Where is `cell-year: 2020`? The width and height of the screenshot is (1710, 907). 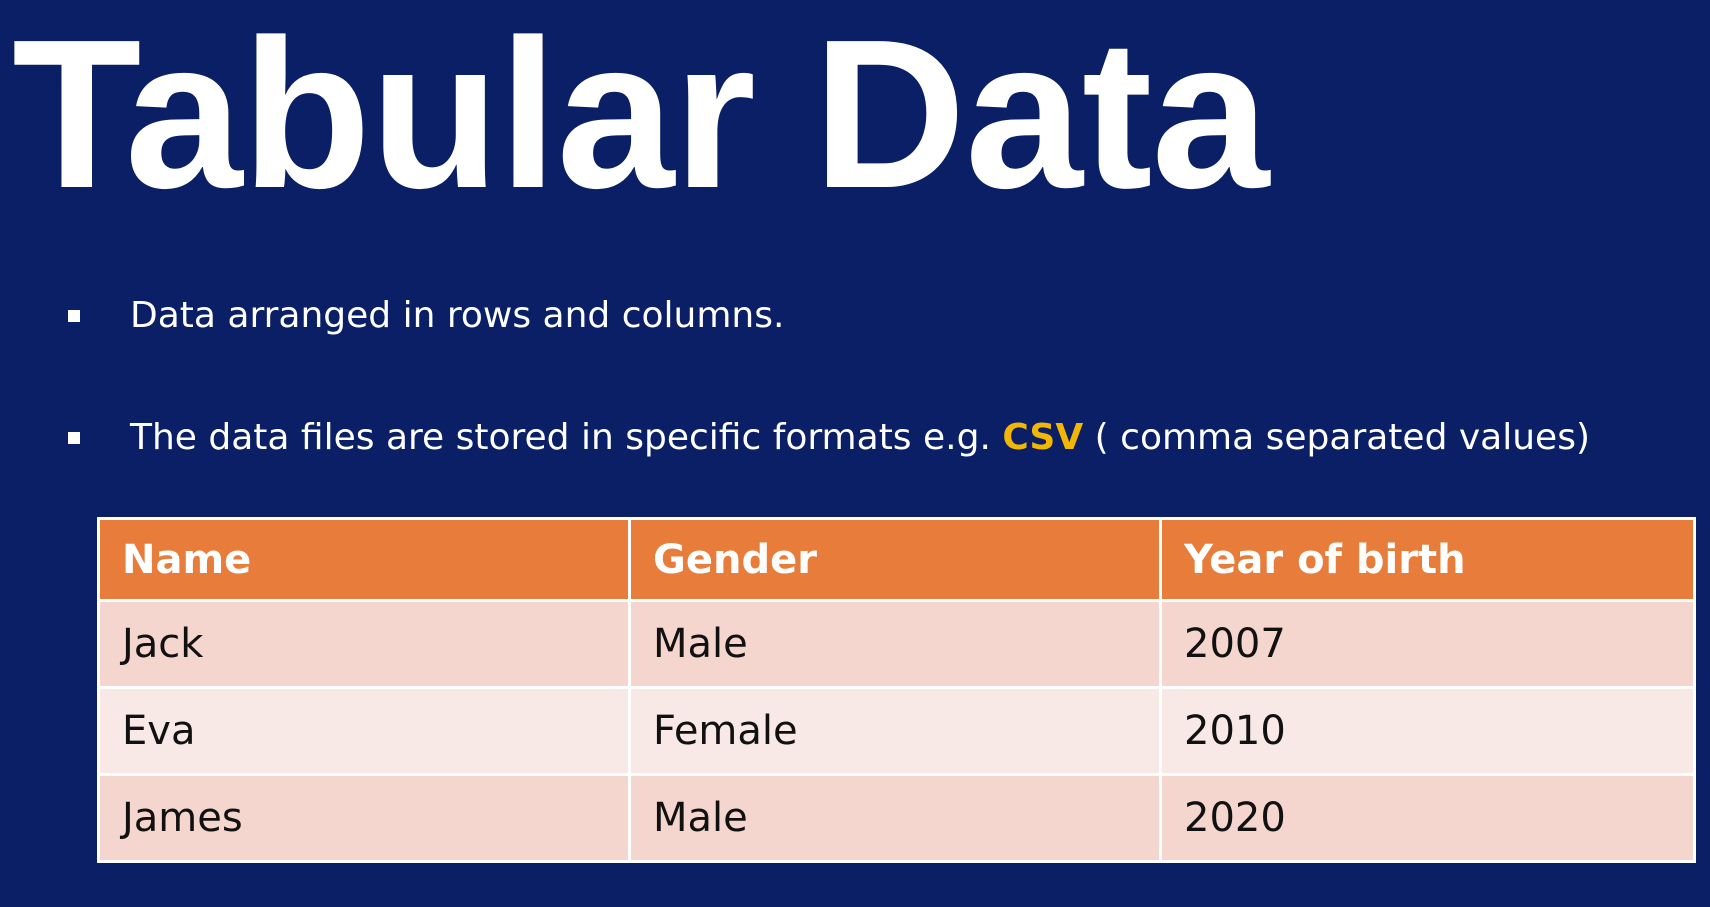
cell-year: 2020 is located at coordinates (1427, 818).